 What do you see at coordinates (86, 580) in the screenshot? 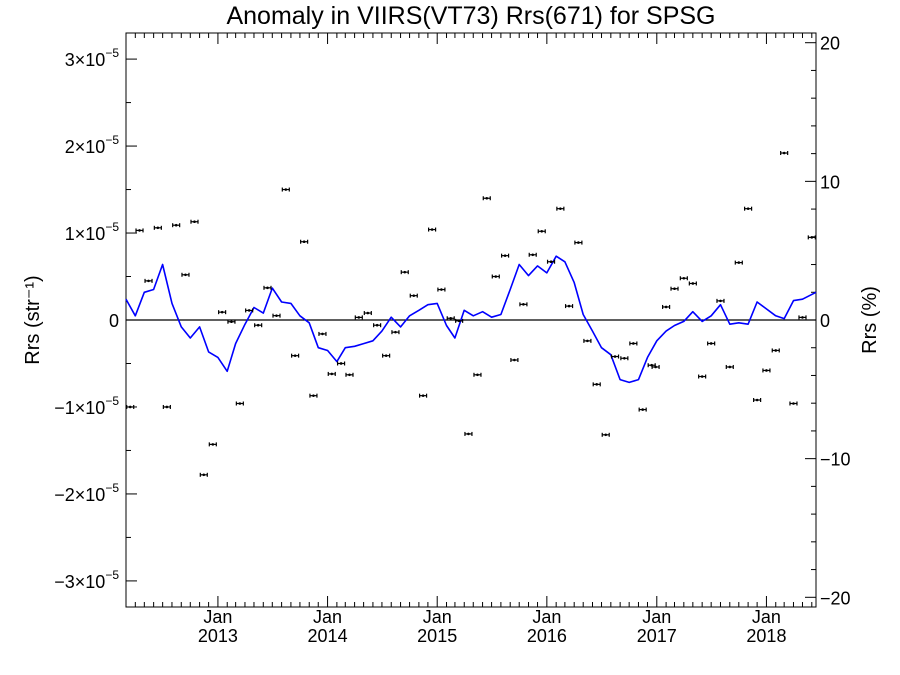
I see `y-left-tick-label: −3×10⁻⁵` at bounding box center [86, 580].